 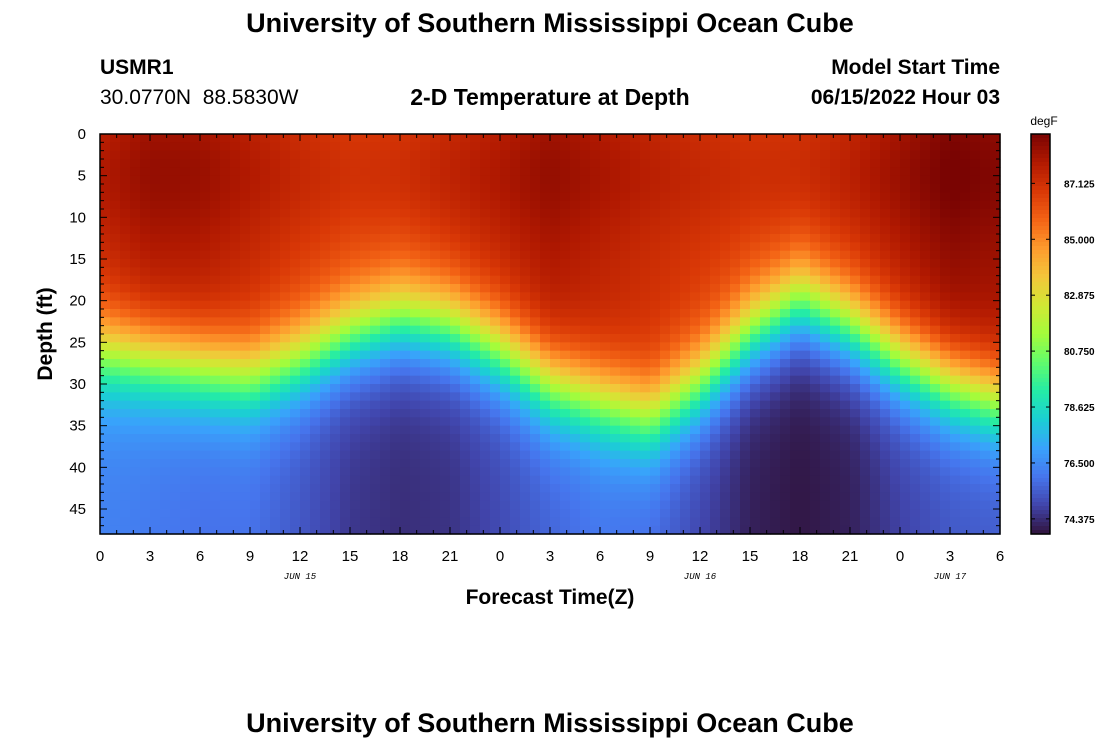 I want to click on date-label: JUN 17, so click(x=950, y=577).